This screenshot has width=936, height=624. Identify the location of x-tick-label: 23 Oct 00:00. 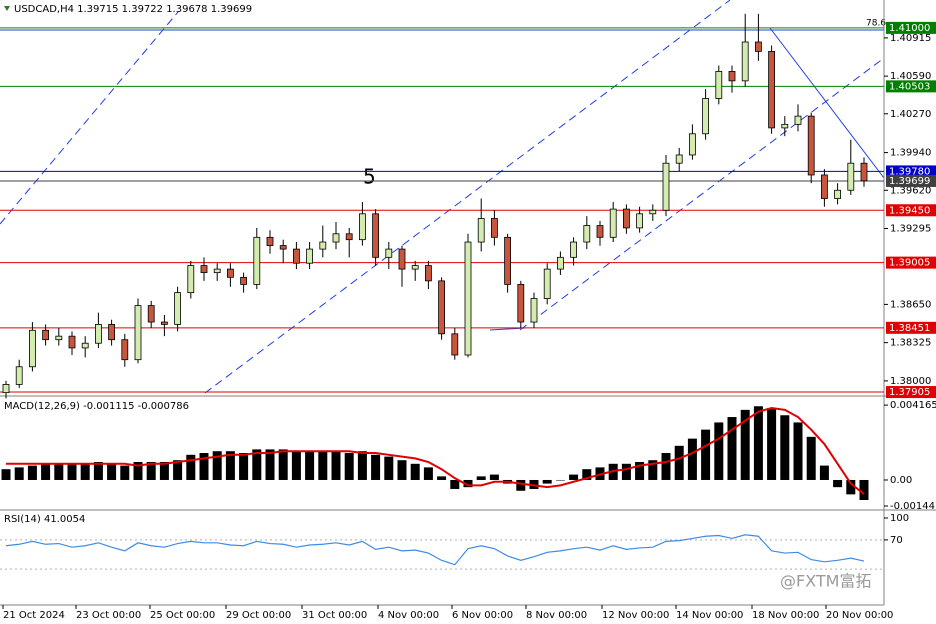
(108, 615).